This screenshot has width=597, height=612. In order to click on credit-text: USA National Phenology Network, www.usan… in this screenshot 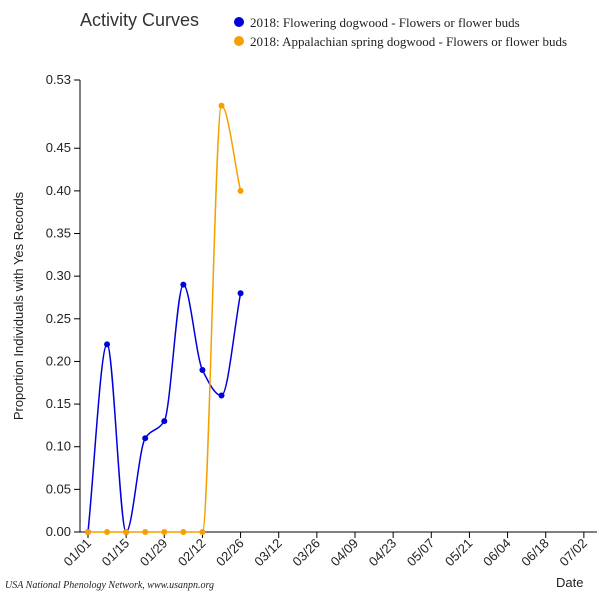, I will do `click(109, 585)`.